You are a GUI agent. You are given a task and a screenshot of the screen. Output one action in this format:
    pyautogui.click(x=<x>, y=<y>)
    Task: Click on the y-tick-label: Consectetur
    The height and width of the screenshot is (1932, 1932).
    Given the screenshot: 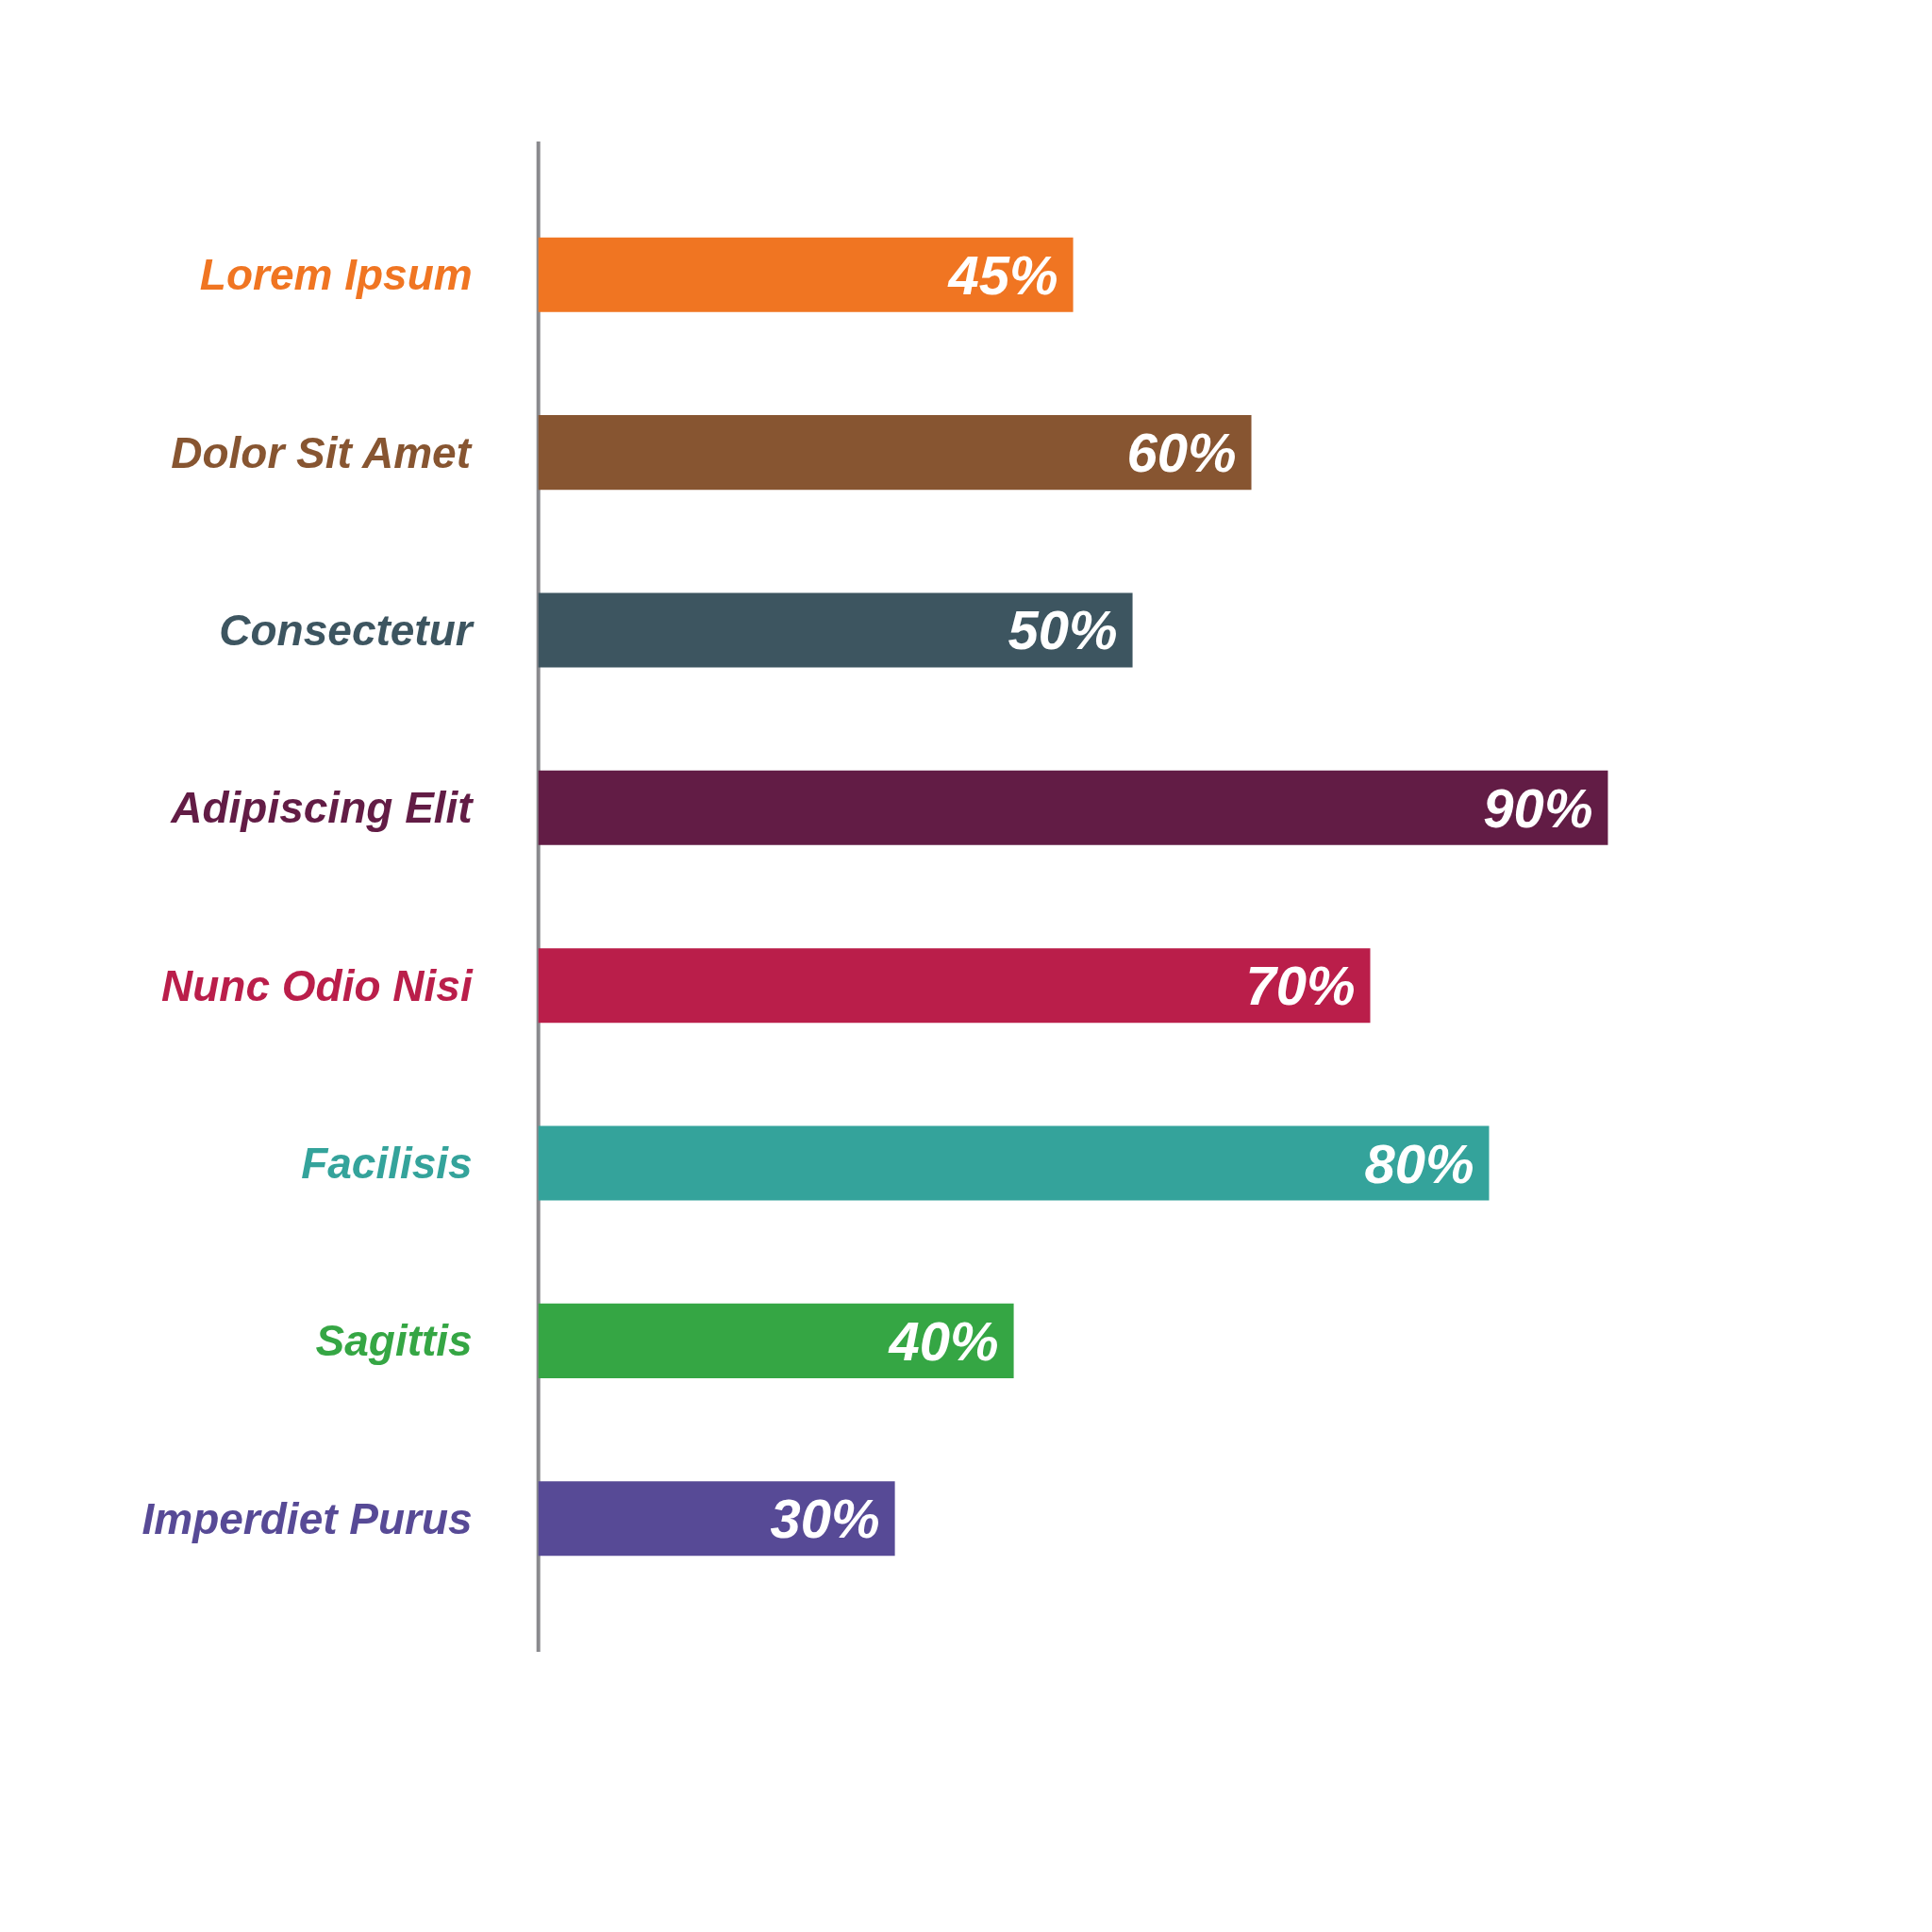 What is the action you would take?
    pyautogui.click(x=347, y=630)
    